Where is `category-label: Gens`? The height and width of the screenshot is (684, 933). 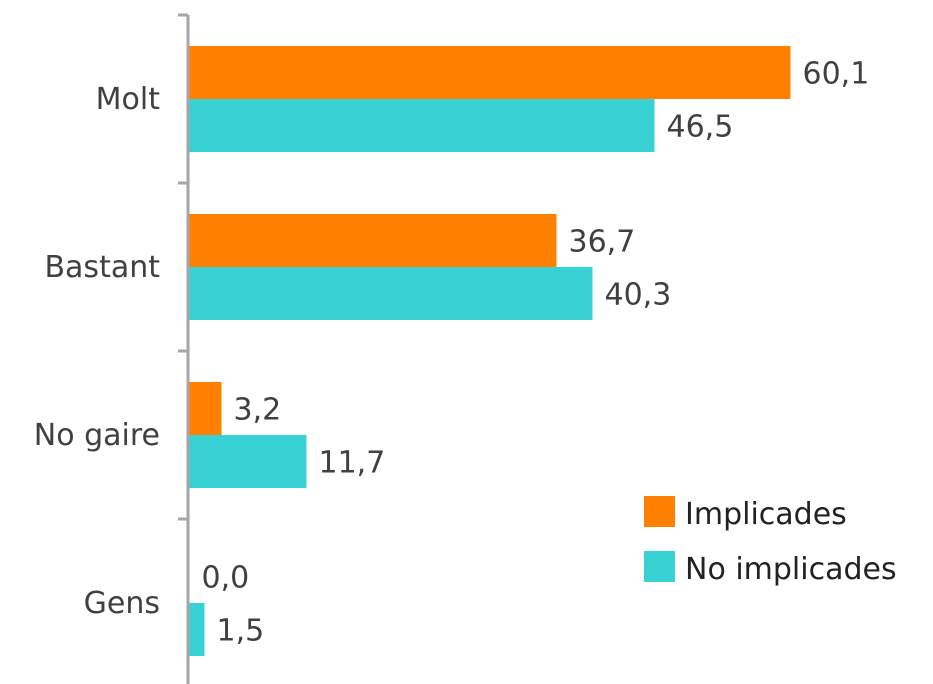
category-label: Gens is located at coordinates (122, 603).